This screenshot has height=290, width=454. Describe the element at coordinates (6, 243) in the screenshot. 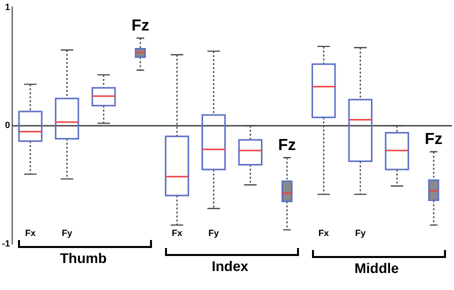

I see `y-tick-label: -1` at that location.